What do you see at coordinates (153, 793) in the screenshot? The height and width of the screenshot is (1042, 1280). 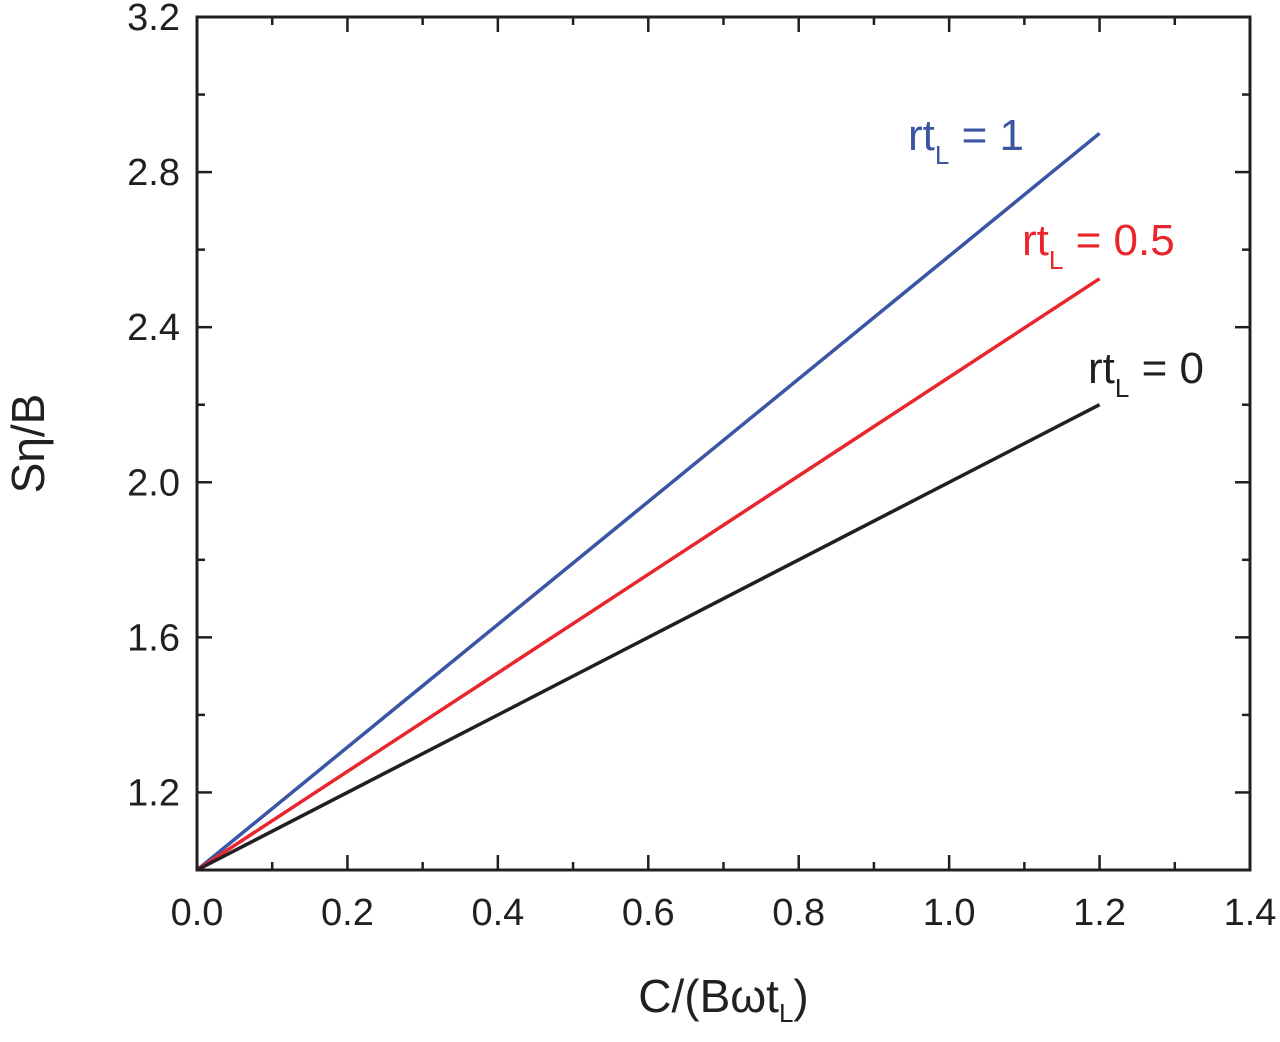 I see `y-tick-label: 1.2` at bounding box center [153, 793].